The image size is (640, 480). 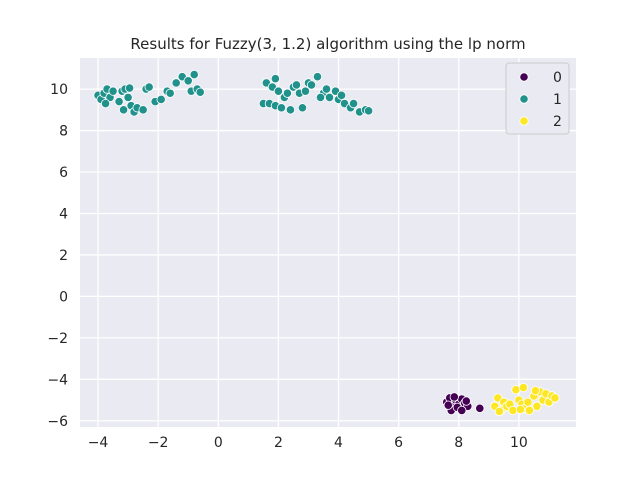 I want to click on y-tick-label: 2, so click(x=63, y=256).